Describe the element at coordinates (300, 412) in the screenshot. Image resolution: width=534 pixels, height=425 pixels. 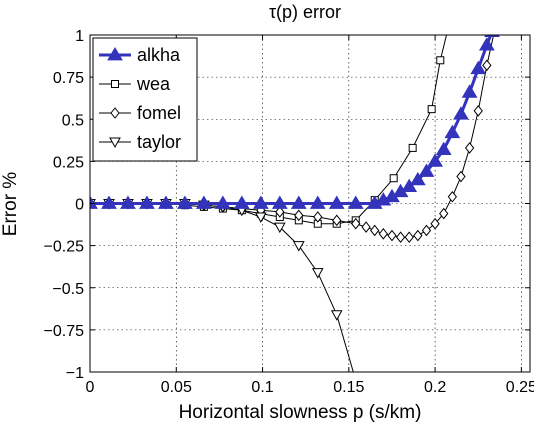
I see `x-axis-label: Horizontal slowness p (s/km)` at that location.